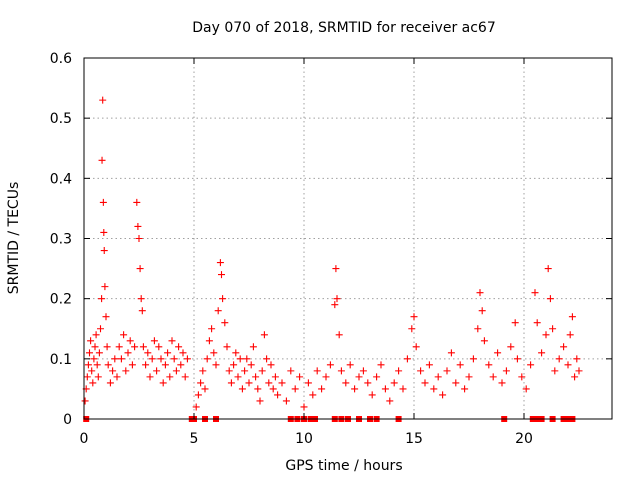 The image size is (640, 485). What do you see at coordinates (61, 179) in the screenshot?
I see `y-tick-label: 0.4` at bounding box center [61, 179].